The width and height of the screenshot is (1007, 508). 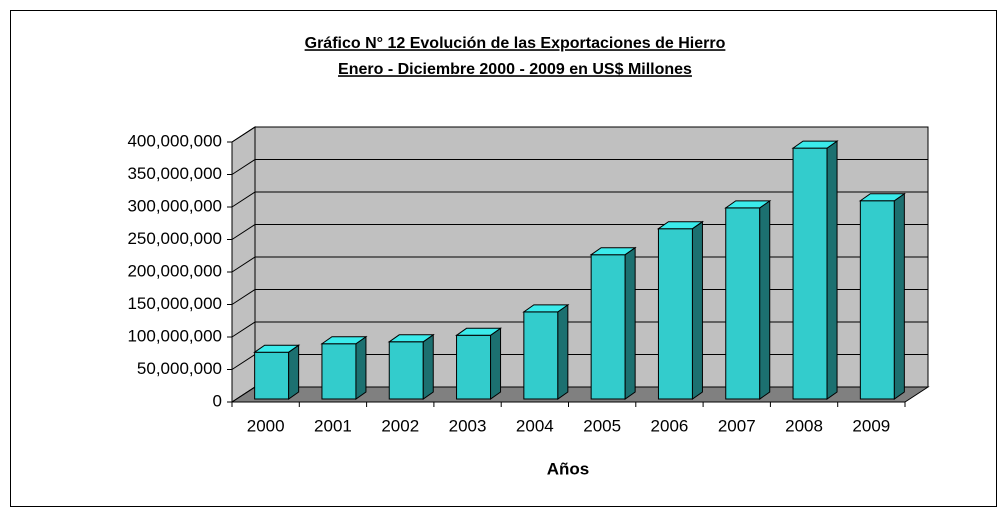 What do you see at coordinates (400, 425) in the screenshot?
I see `x-tick-label: 2002` at bounding box center [400, 425].